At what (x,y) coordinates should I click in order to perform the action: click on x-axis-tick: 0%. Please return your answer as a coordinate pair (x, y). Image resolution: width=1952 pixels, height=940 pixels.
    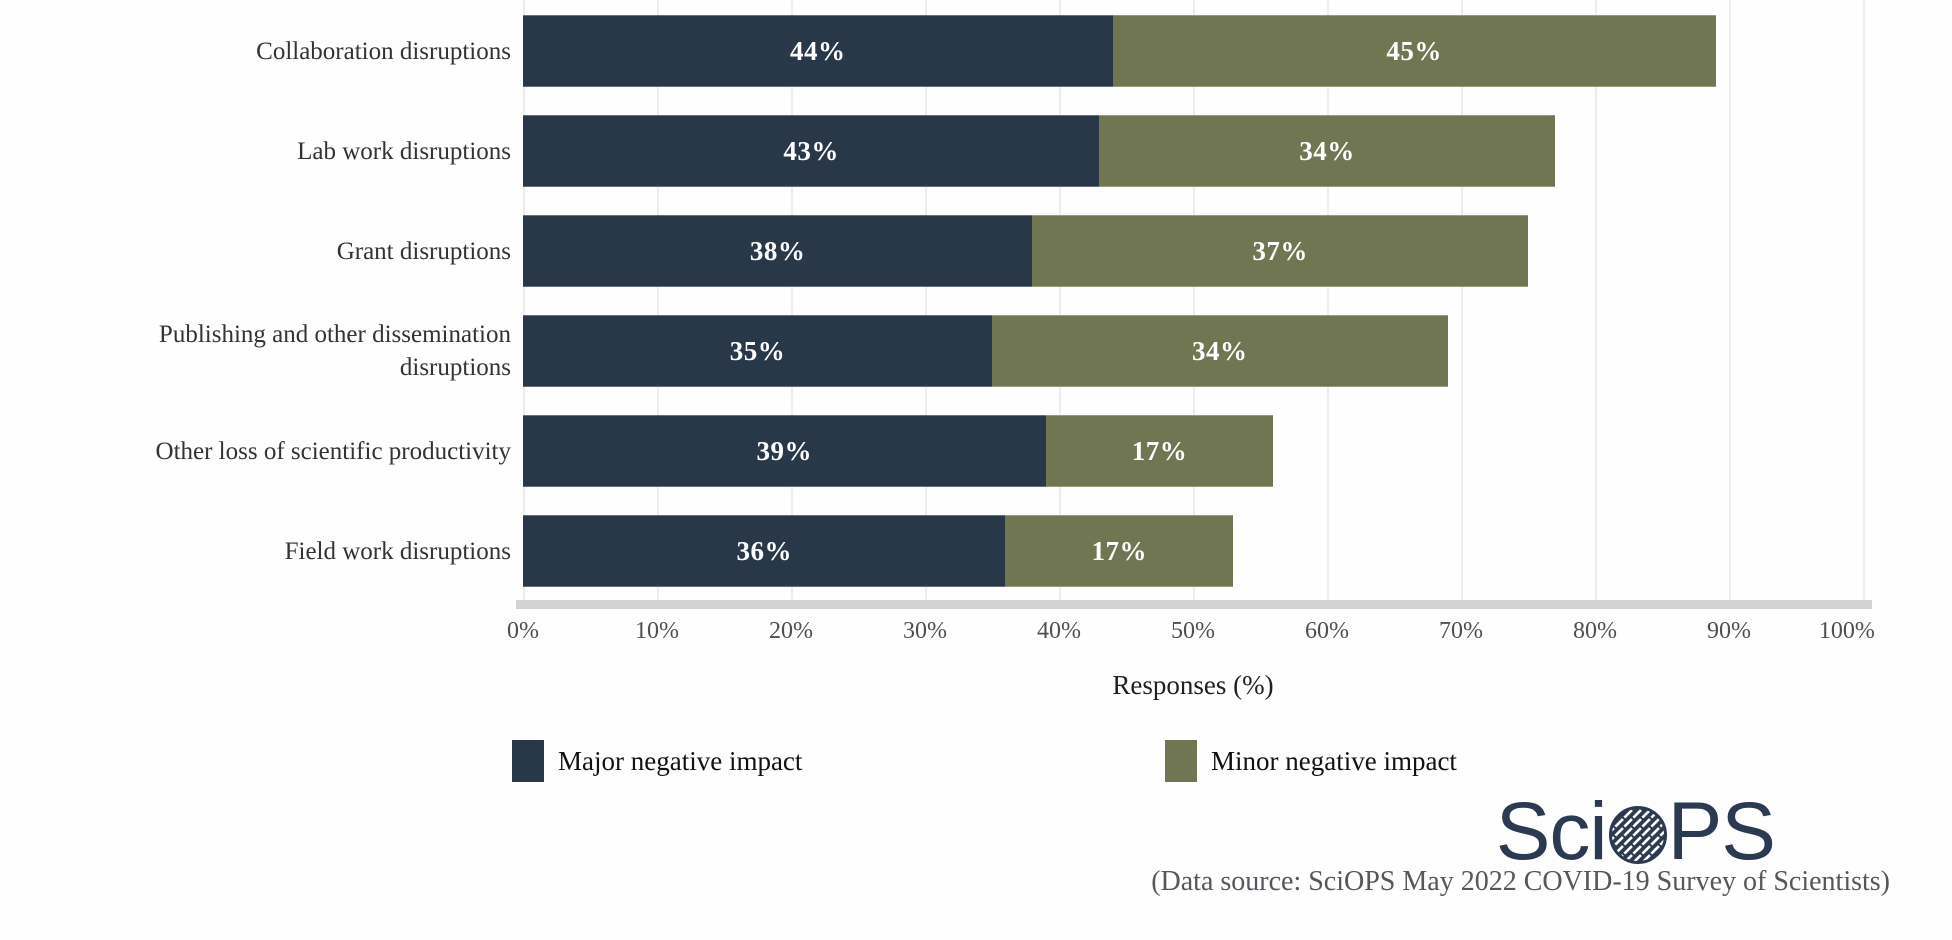
    Looking at the image, I should click on (523, 631).